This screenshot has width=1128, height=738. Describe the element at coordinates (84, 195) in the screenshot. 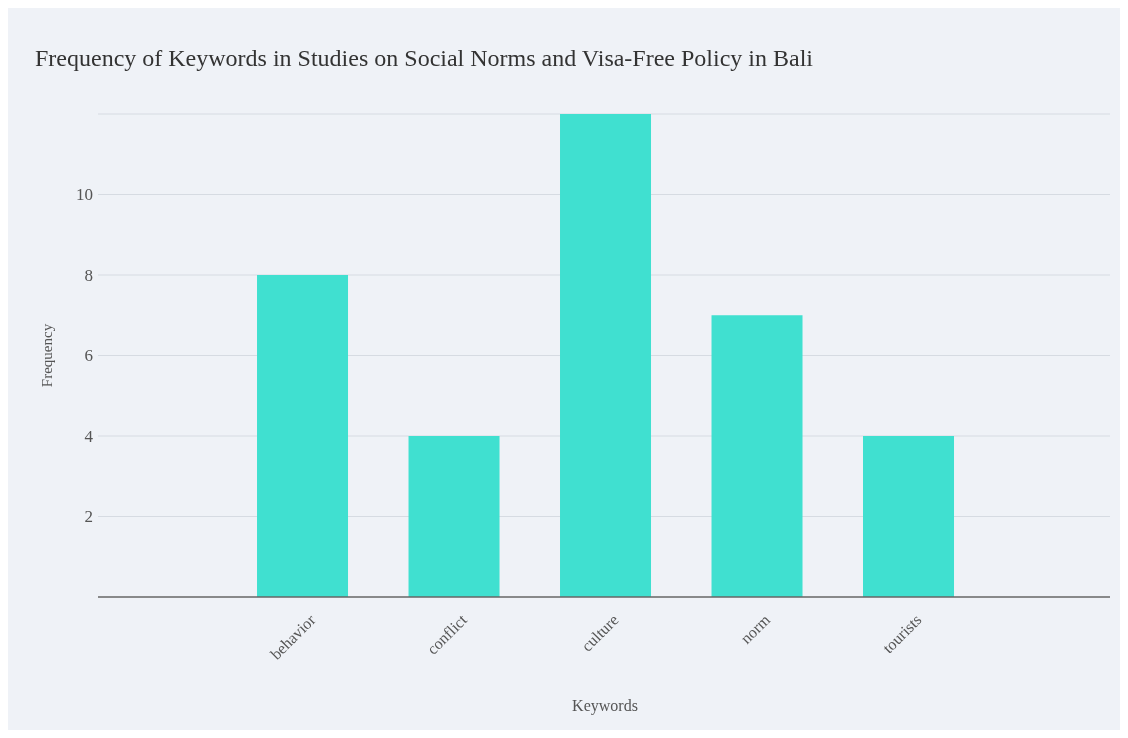

I see `y-tick-label: 10` at that location.